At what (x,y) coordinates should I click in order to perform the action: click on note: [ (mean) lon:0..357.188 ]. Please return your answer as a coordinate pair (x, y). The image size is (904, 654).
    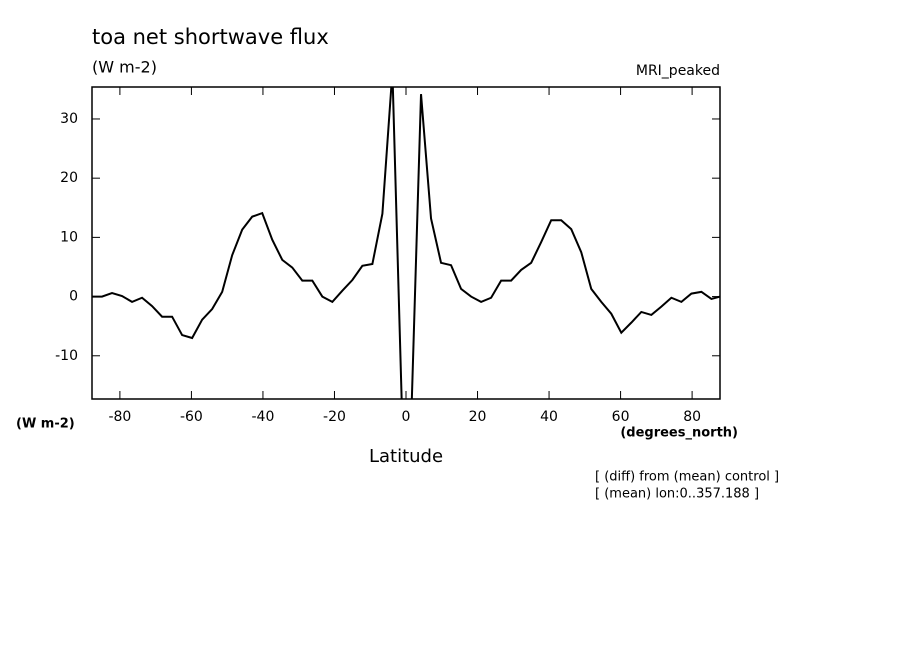
    Looking at the image, I should click on (677, 494).